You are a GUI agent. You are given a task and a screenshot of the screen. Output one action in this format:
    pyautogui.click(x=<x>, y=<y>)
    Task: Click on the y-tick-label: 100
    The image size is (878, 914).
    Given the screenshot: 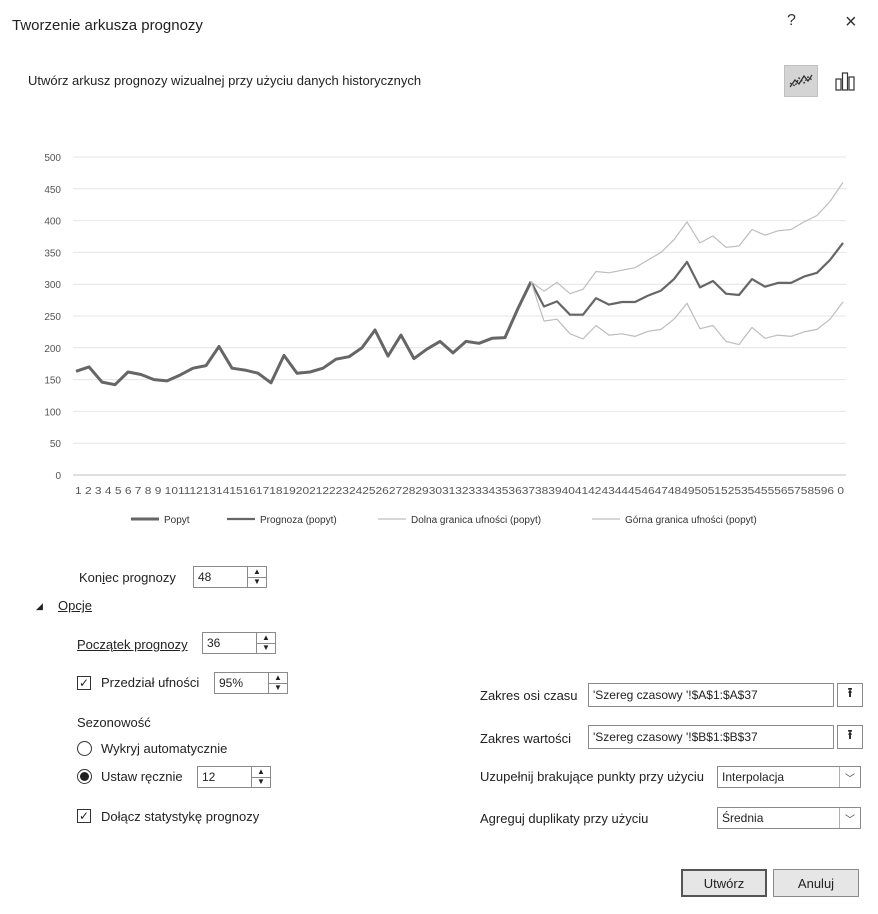 What is the action you would take?
    pyautogui.click(x=52, y=412)
    